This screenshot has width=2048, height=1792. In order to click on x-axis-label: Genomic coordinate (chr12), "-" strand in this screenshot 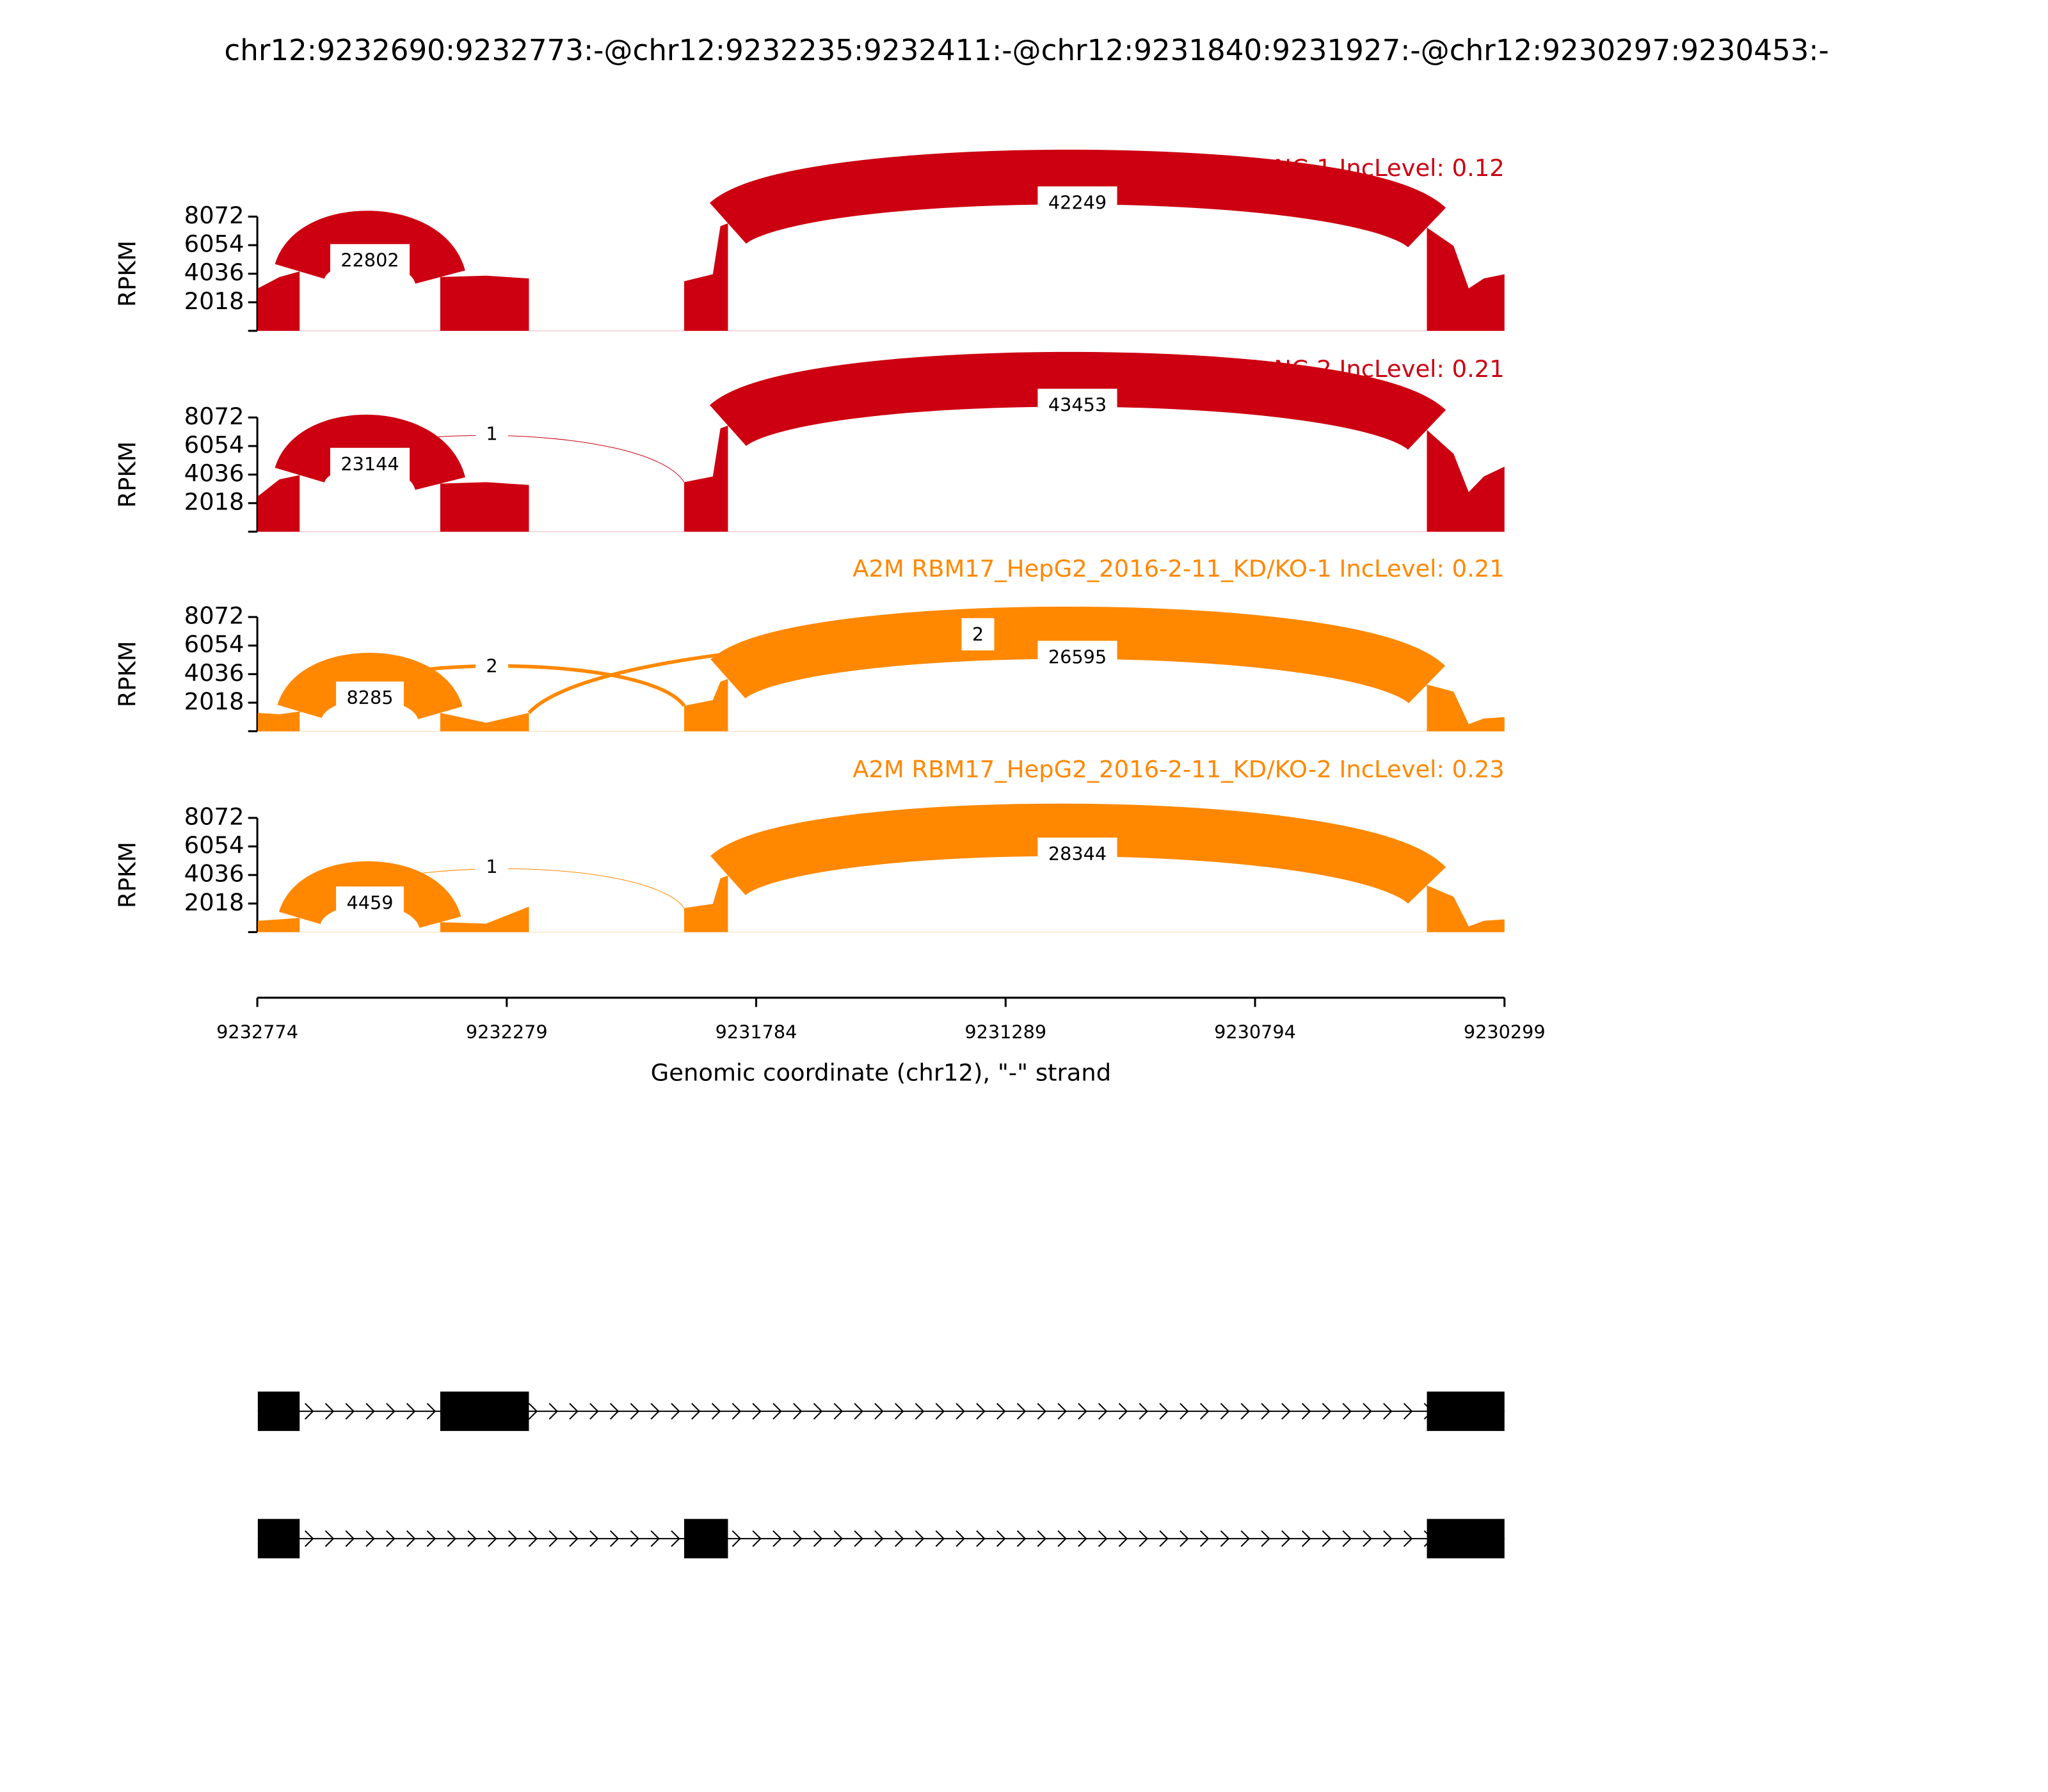, I will do `click(881, 1072)`.